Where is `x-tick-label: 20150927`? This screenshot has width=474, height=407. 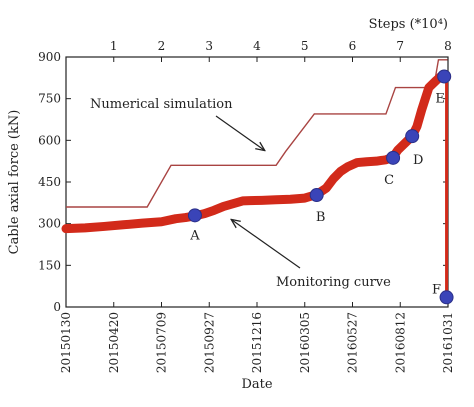 x-tick-label: 20150927 is located at coordinates (209, 342).